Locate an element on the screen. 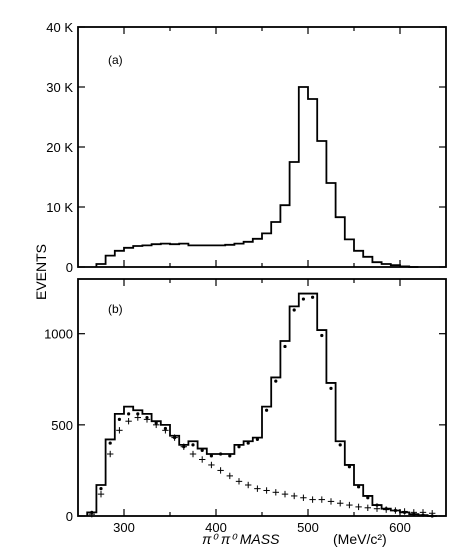 Image resolution: width=474 pixels, height=551 pixels. y-tick-label: 20 K is located at coordinates (59, 147).